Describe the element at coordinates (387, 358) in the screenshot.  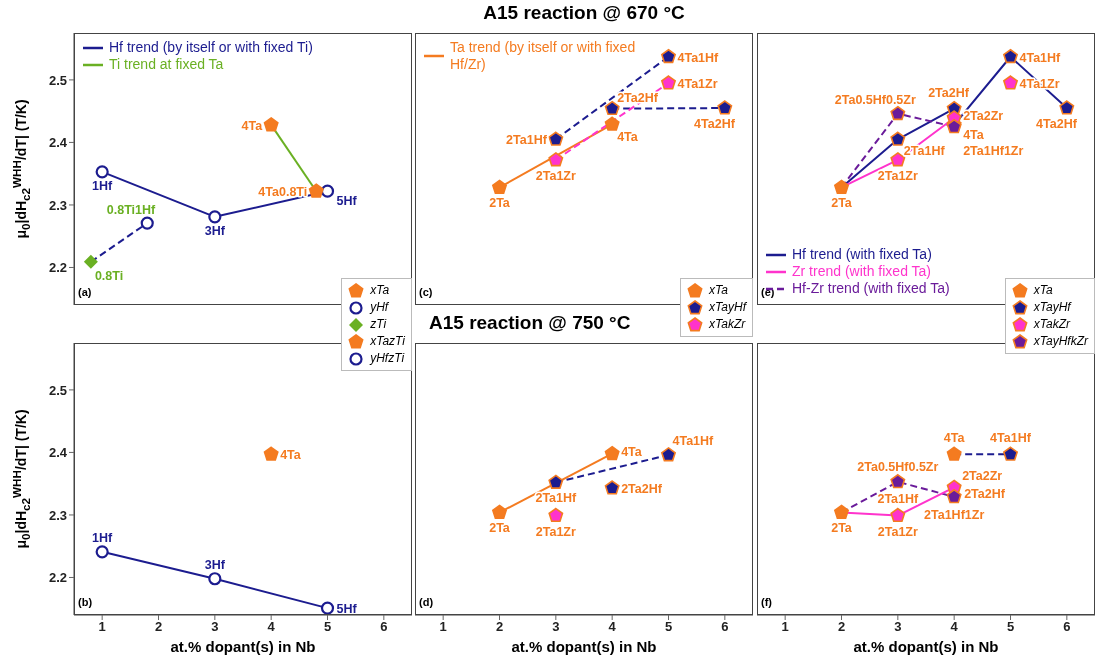
I see `legend-label: yHfzTi` at that location.